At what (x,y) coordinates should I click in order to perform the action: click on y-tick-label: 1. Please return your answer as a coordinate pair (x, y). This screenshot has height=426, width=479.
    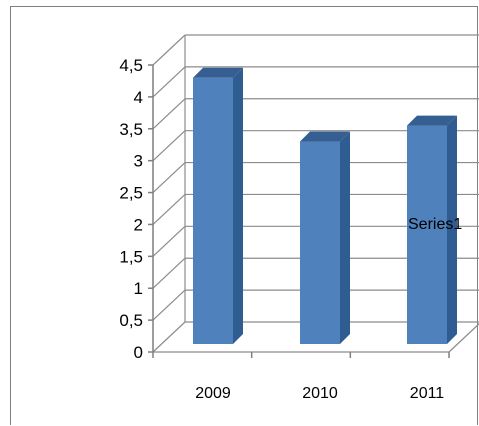
    Looking at the image, I should click on (138, 288).